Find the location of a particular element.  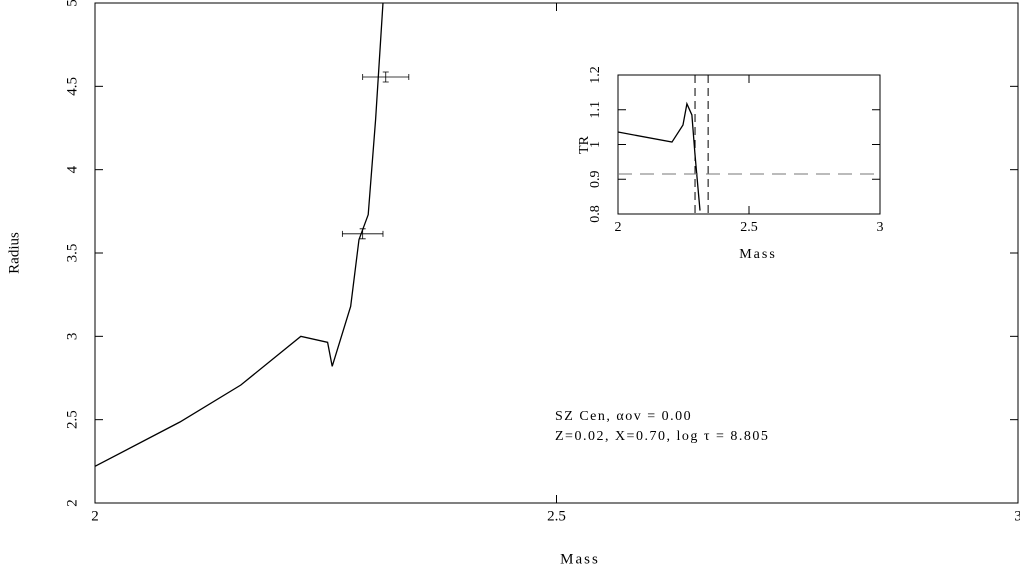

y-tick-label: 5 is located at coordinates (72, 3).